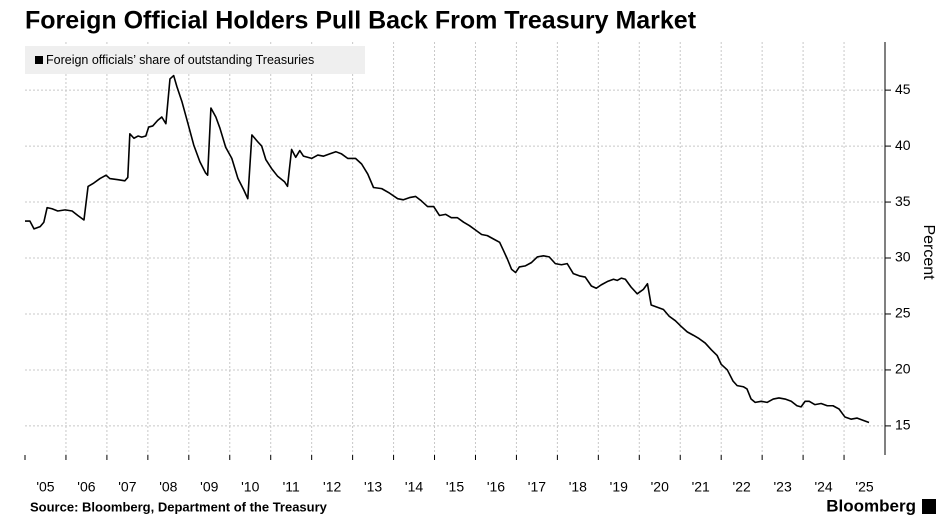 The height and width of the screenshot is (522, 951). What do you see at coordinates (86, 487) in the screenshot?
I see `x-tick-label: '06` at bounding box center [86, 487].